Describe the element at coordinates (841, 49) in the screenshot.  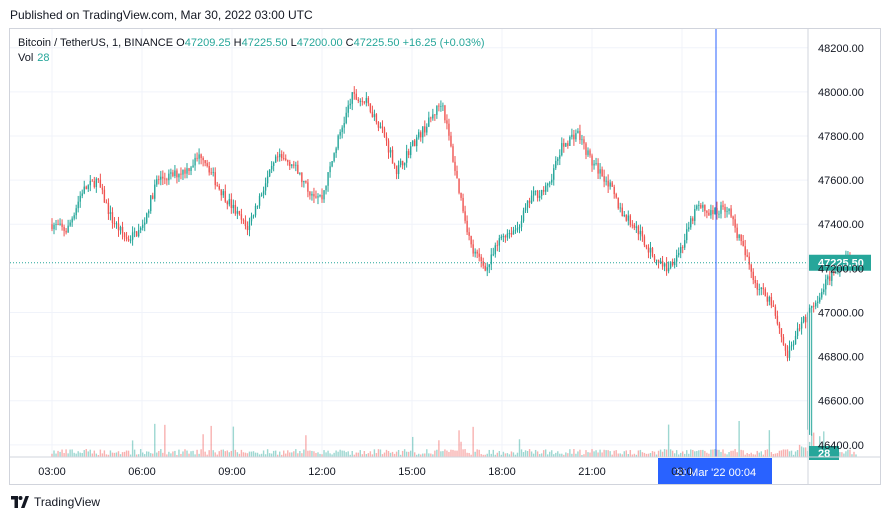
I see `y-tick-label: 48200.00` at that location.